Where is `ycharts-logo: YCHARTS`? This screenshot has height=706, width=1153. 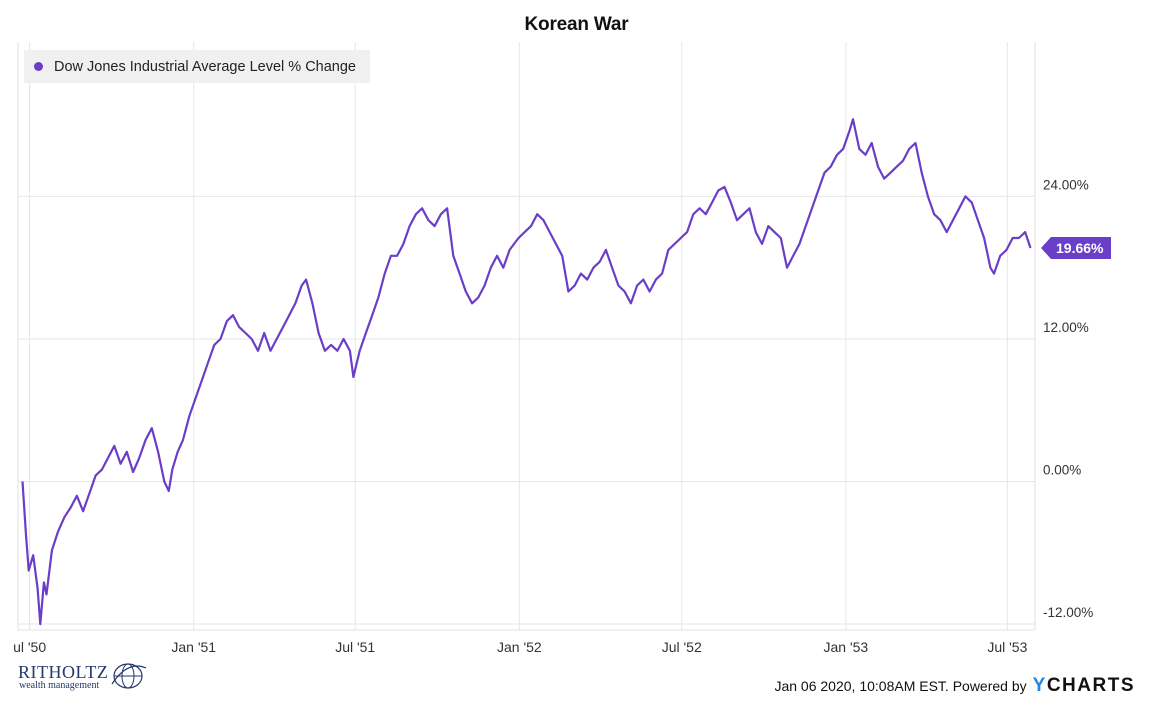 ycharts-logo: YCHARTS is located at coordinates (1083, 685).